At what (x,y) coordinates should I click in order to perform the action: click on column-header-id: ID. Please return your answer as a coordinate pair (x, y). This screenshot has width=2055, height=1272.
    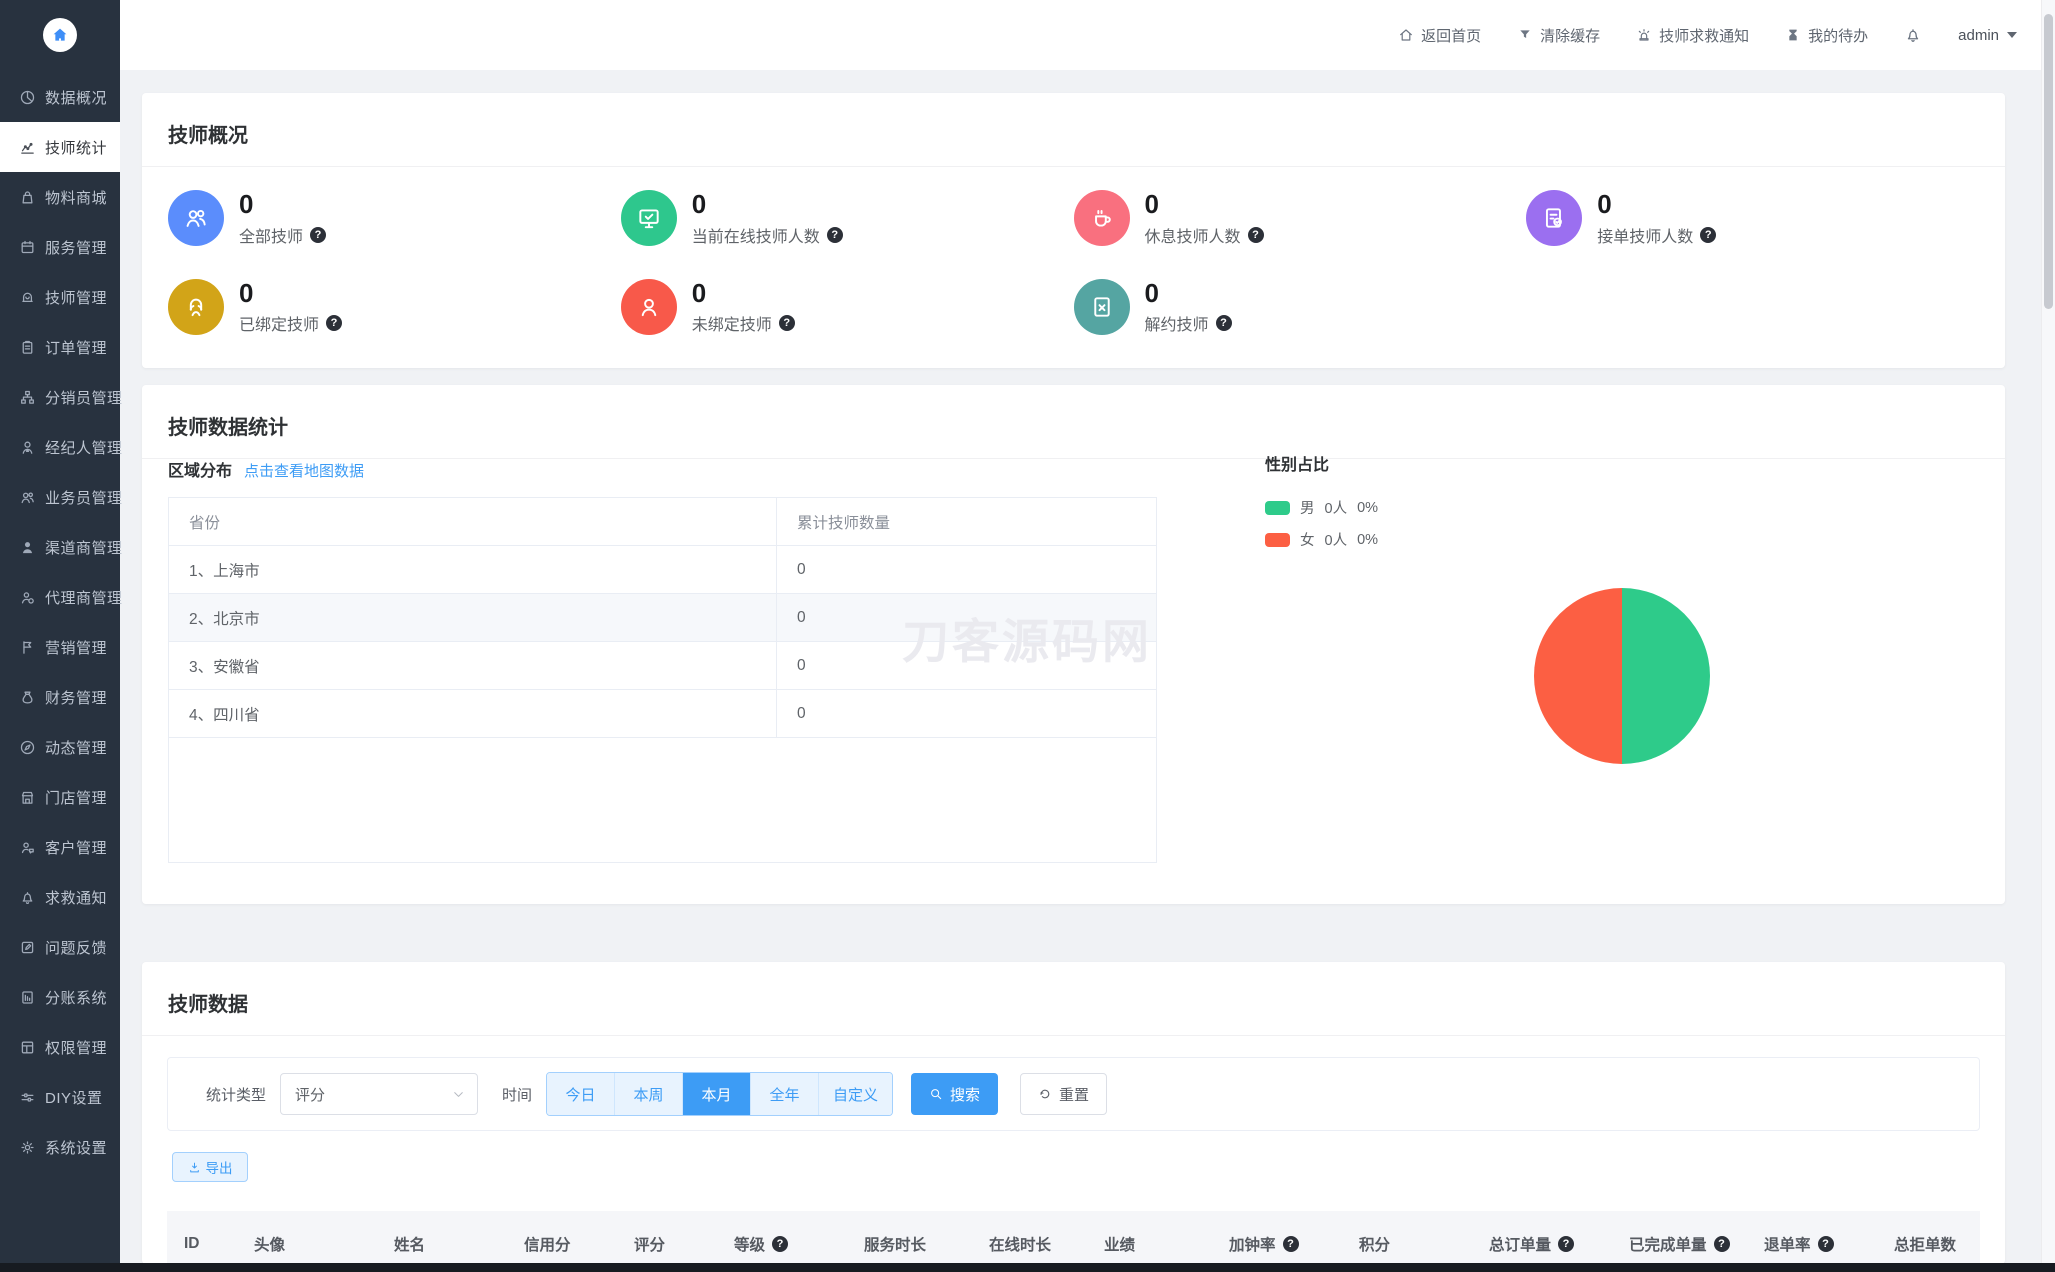
    Looking at the image, I should click on (192, 1243).